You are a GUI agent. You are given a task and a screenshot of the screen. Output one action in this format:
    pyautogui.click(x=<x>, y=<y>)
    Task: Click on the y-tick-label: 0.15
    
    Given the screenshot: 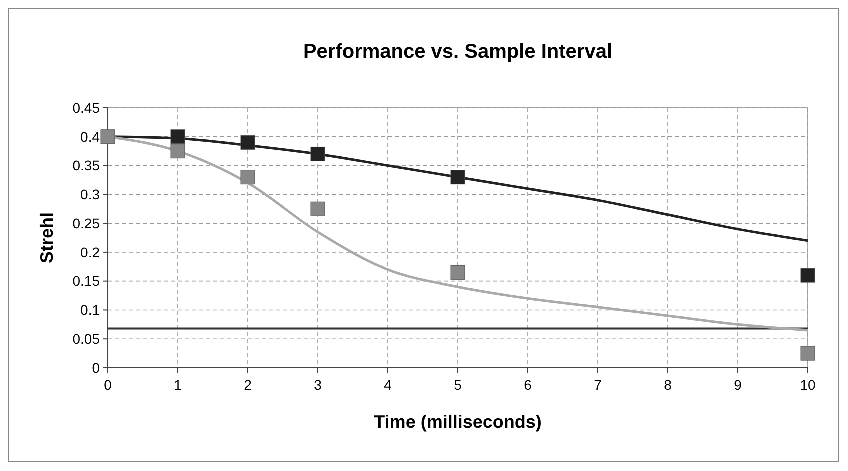 What is the action you would take?
    pyautogui.click(x=86, y=281)
    